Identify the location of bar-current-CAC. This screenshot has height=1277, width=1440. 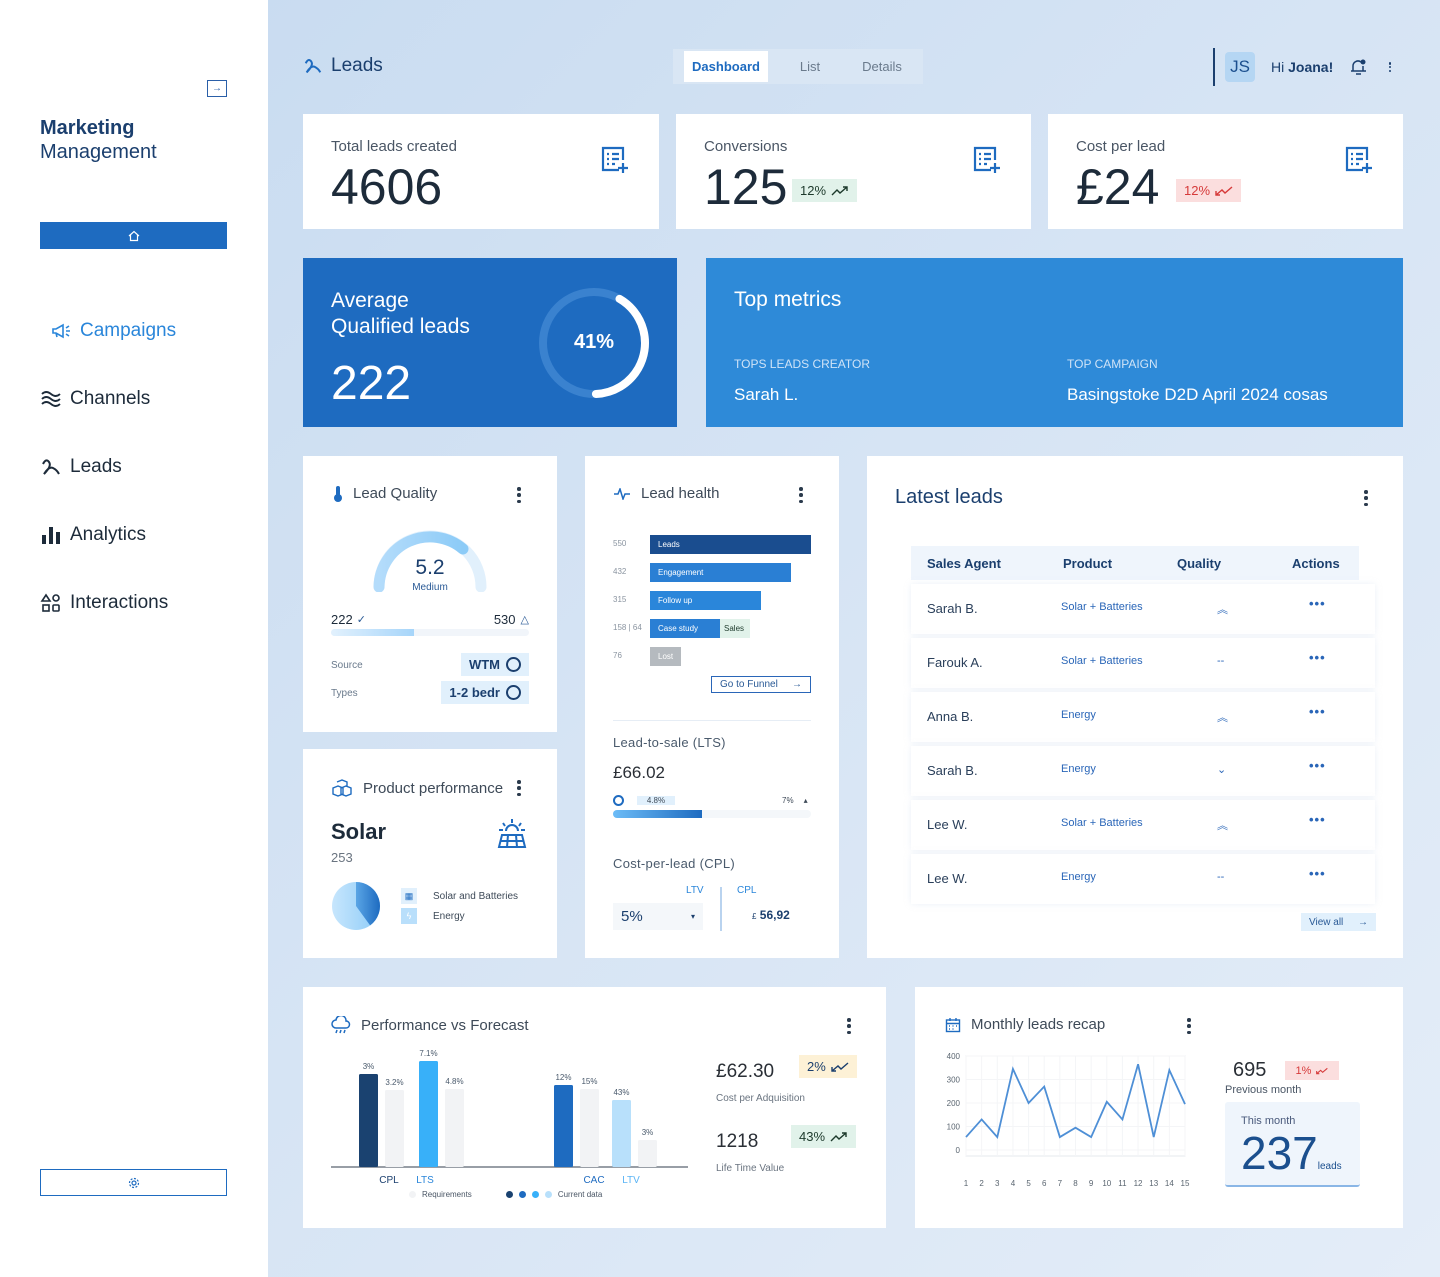
(563, 1126).